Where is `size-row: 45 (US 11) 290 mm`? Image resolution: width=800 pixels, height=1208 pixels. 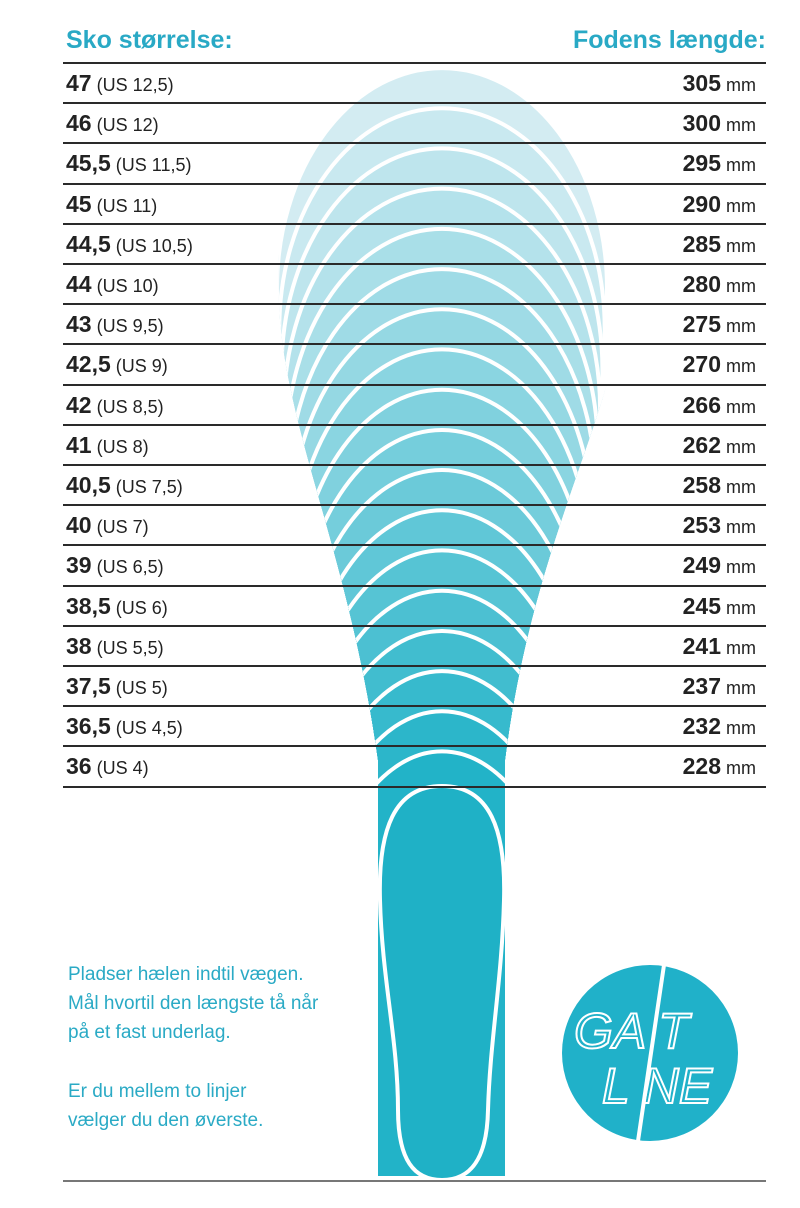 size-row: 45 (US 11) 290 mm is located at coordinates (411, 203).